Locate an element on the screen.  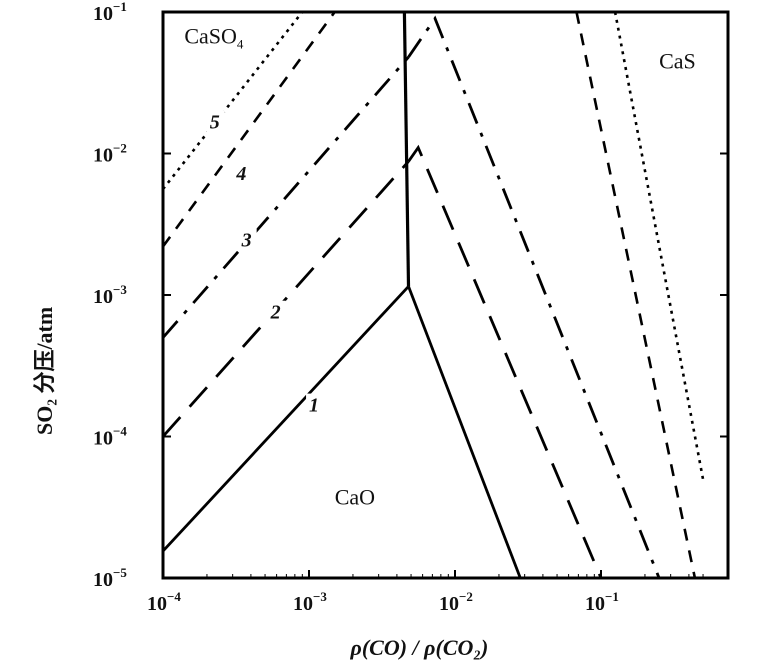
y-tick-label-0: 10⁻¹ is located at coordinates (110, 12).